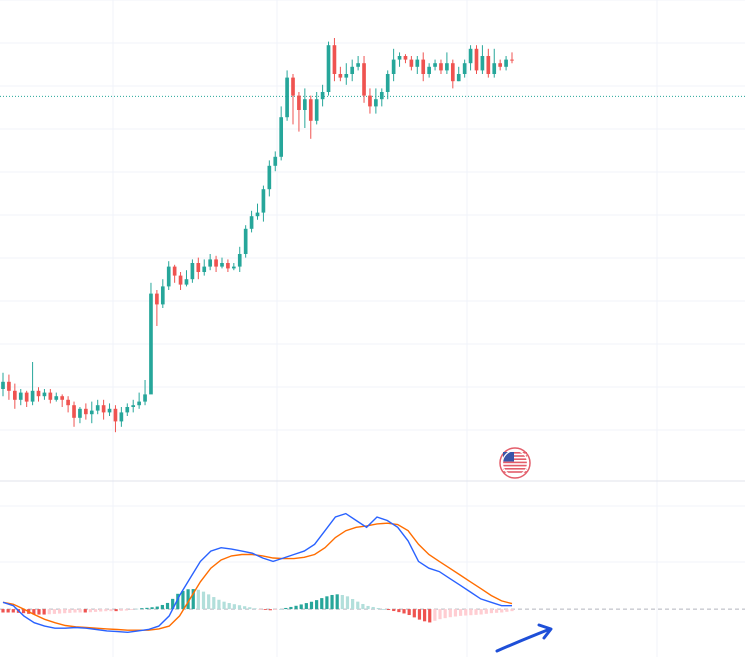 The height and width of the screenshot is (657, 745). I want to click on arrow-shaft, so click(523, 640).